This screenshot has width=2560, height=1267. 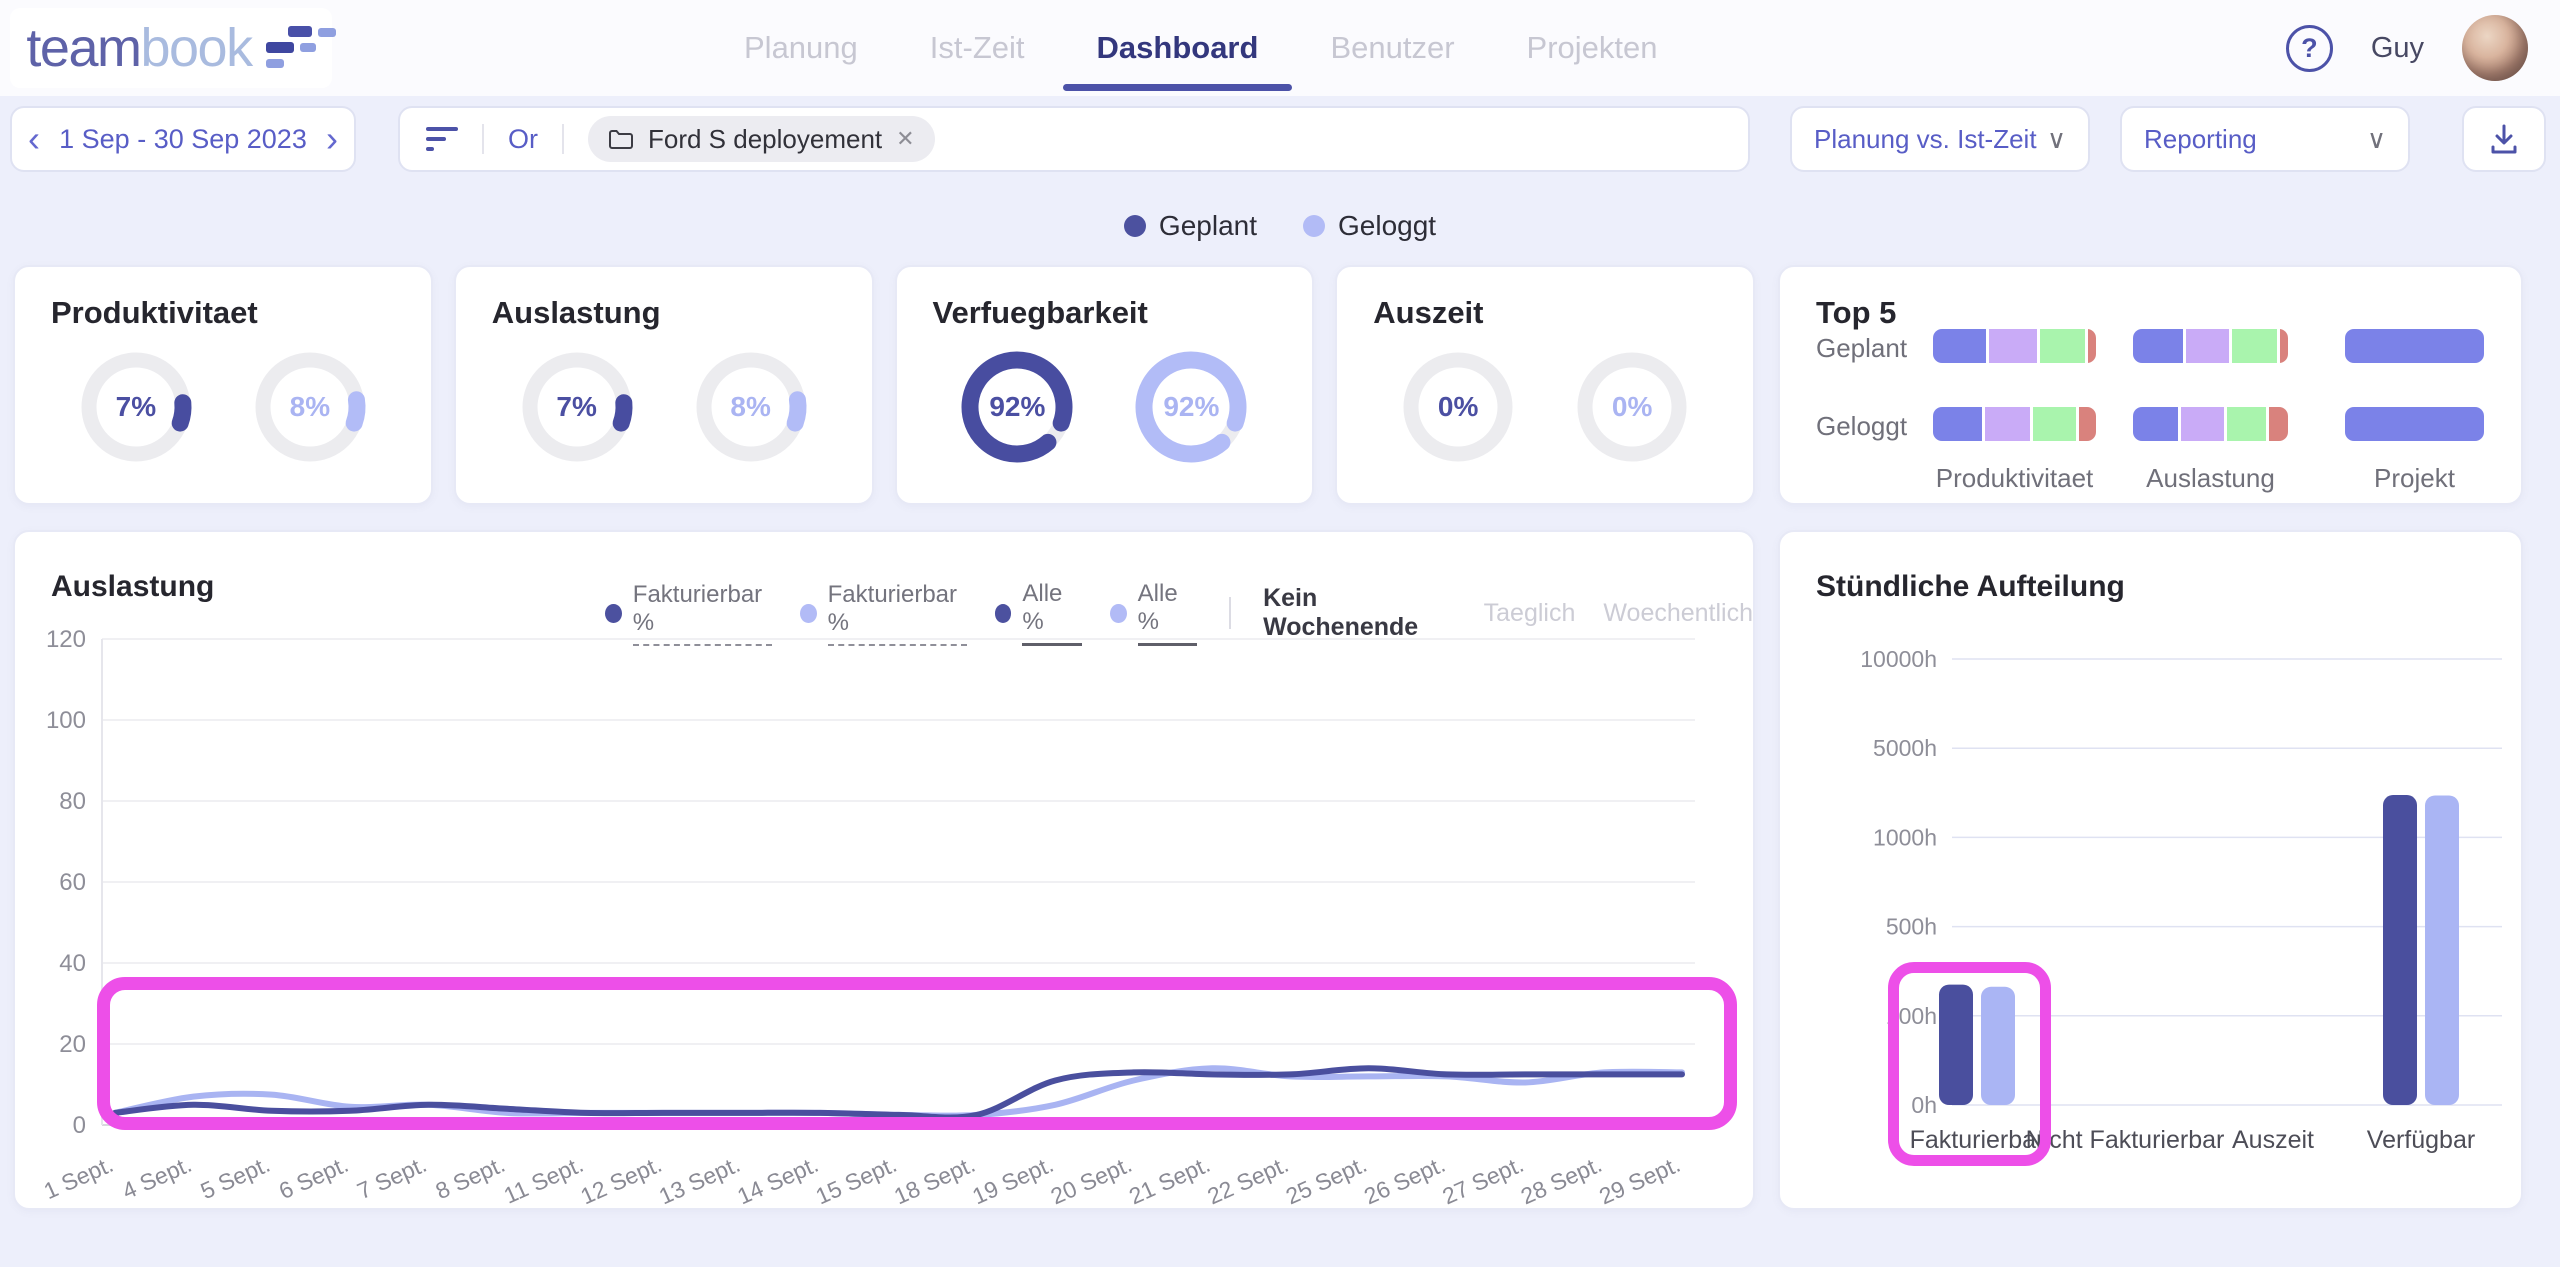 I want to click on x-axis-label: 22 Sept., so click(x=1247, y=1180).